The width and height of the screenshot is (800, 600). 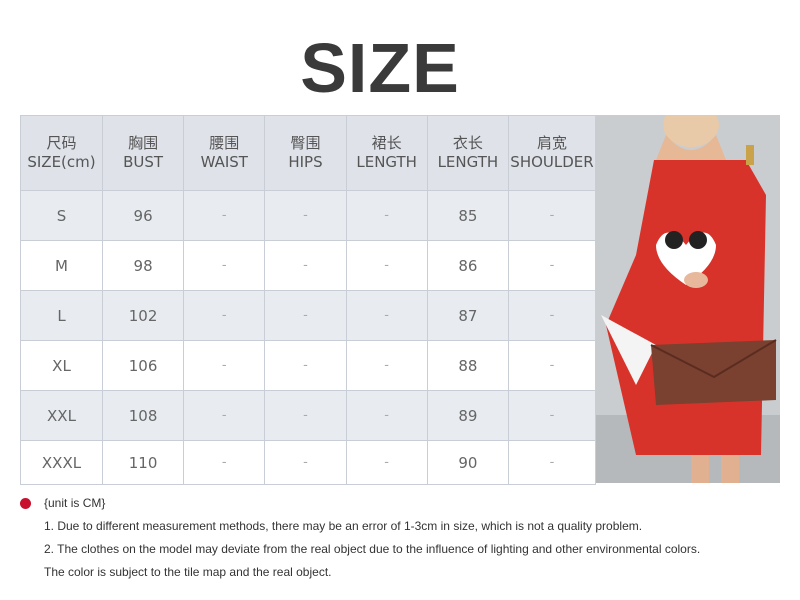 I want to click on column-header: 裙长 LENGTH, so click(x=386, y=153).